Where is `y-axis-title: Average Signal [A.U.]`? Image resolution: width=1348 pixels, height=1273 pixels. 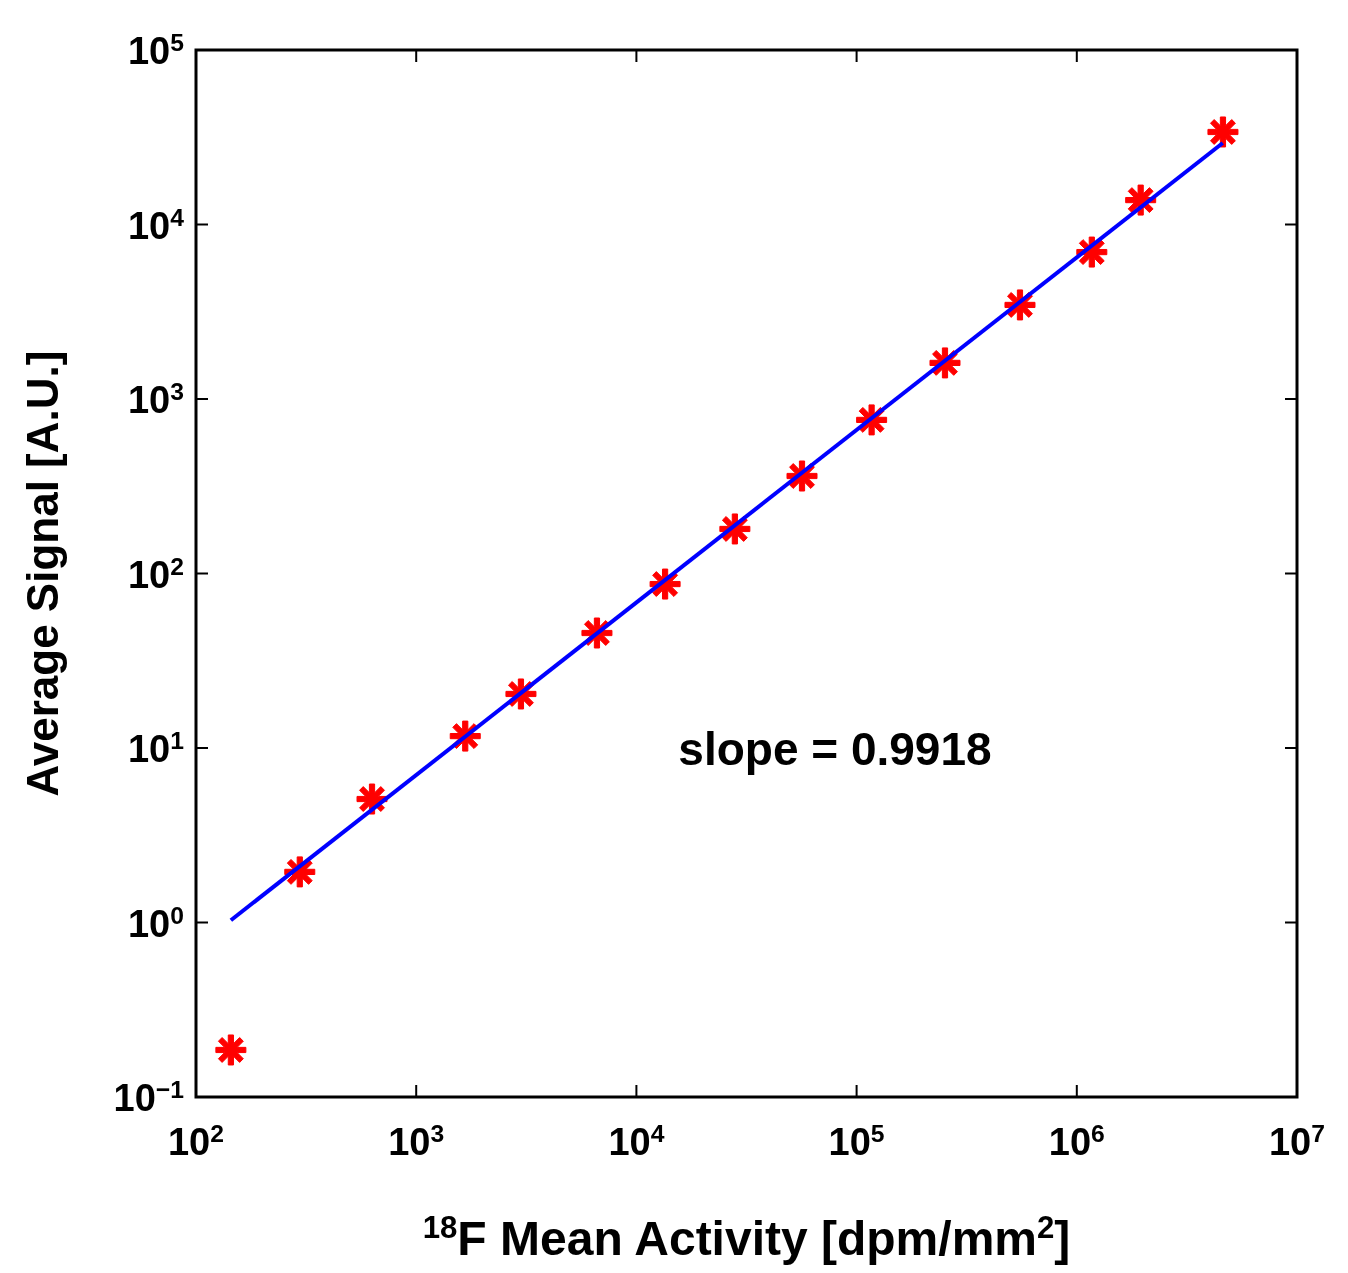 y-axis-title: Average Signal [A.U.] is located at coordinates (42, 573).